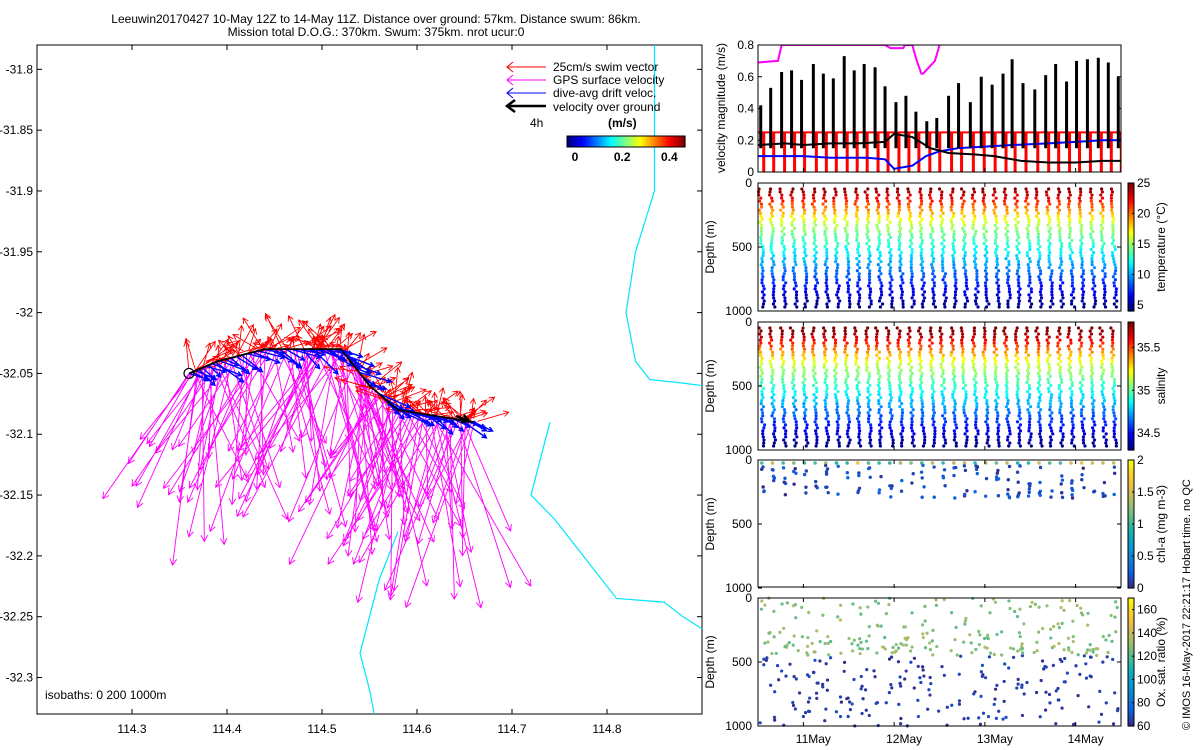 The width and height of the screenshot is (1200, 750). What do you see at coordinates (1161, 247) in the screenshot?
I see `temperature-cbar-label: temperature (°C)` at bounding box center [1161, 247].